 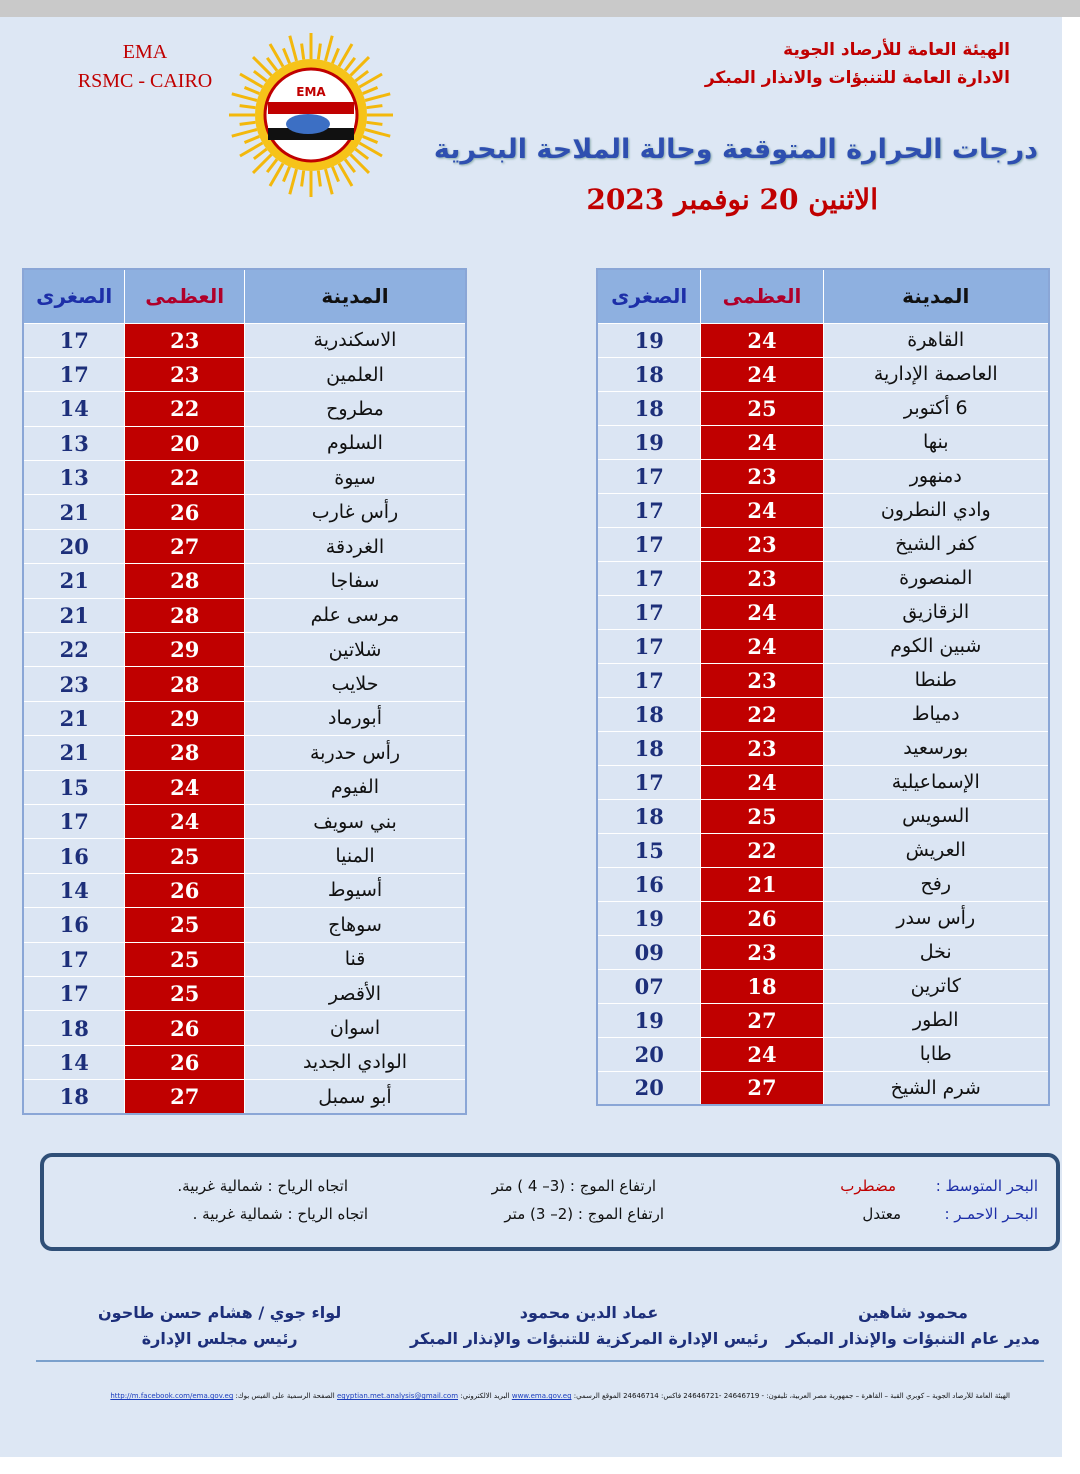 I want to click on min-temp-cell: 13, so click(x=74, y=478).